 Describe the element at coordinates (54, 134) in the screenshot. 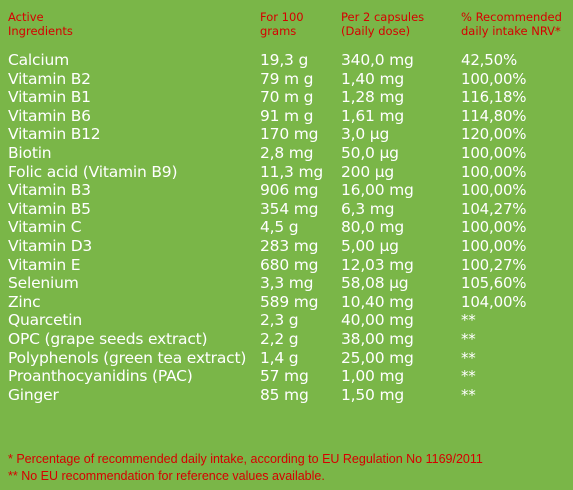

I see `ingredient-name: Vitamin B12` at that location.